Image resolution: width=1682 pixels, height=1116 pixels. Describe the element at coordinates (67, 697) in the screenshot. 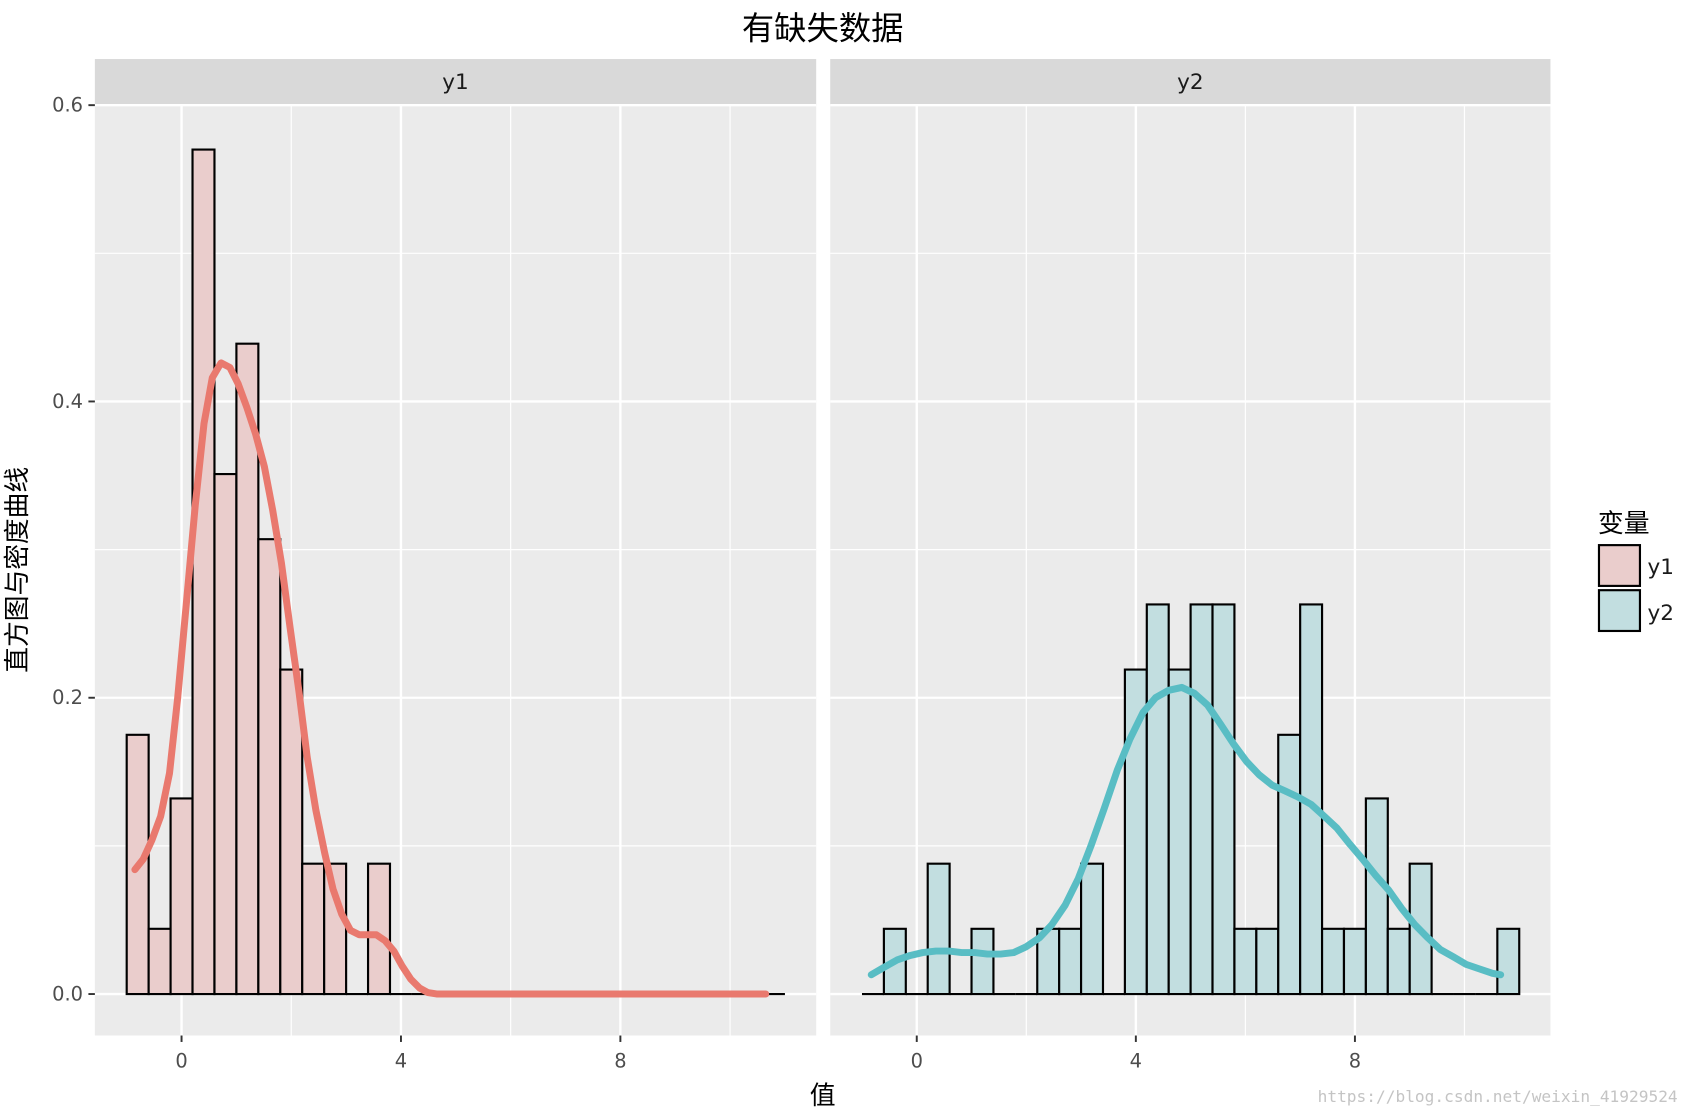

I see `y-tick-label: 0.2` at that location.